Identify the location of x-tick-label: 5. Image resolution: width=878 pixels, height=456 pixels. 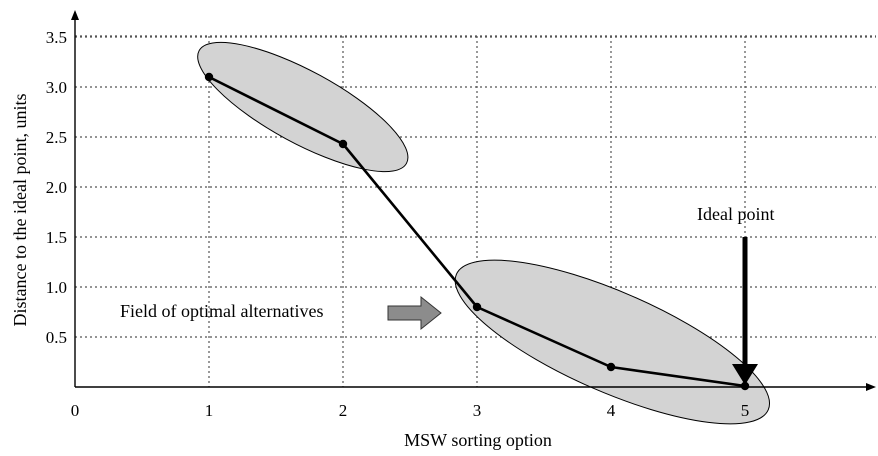
(745, 410).